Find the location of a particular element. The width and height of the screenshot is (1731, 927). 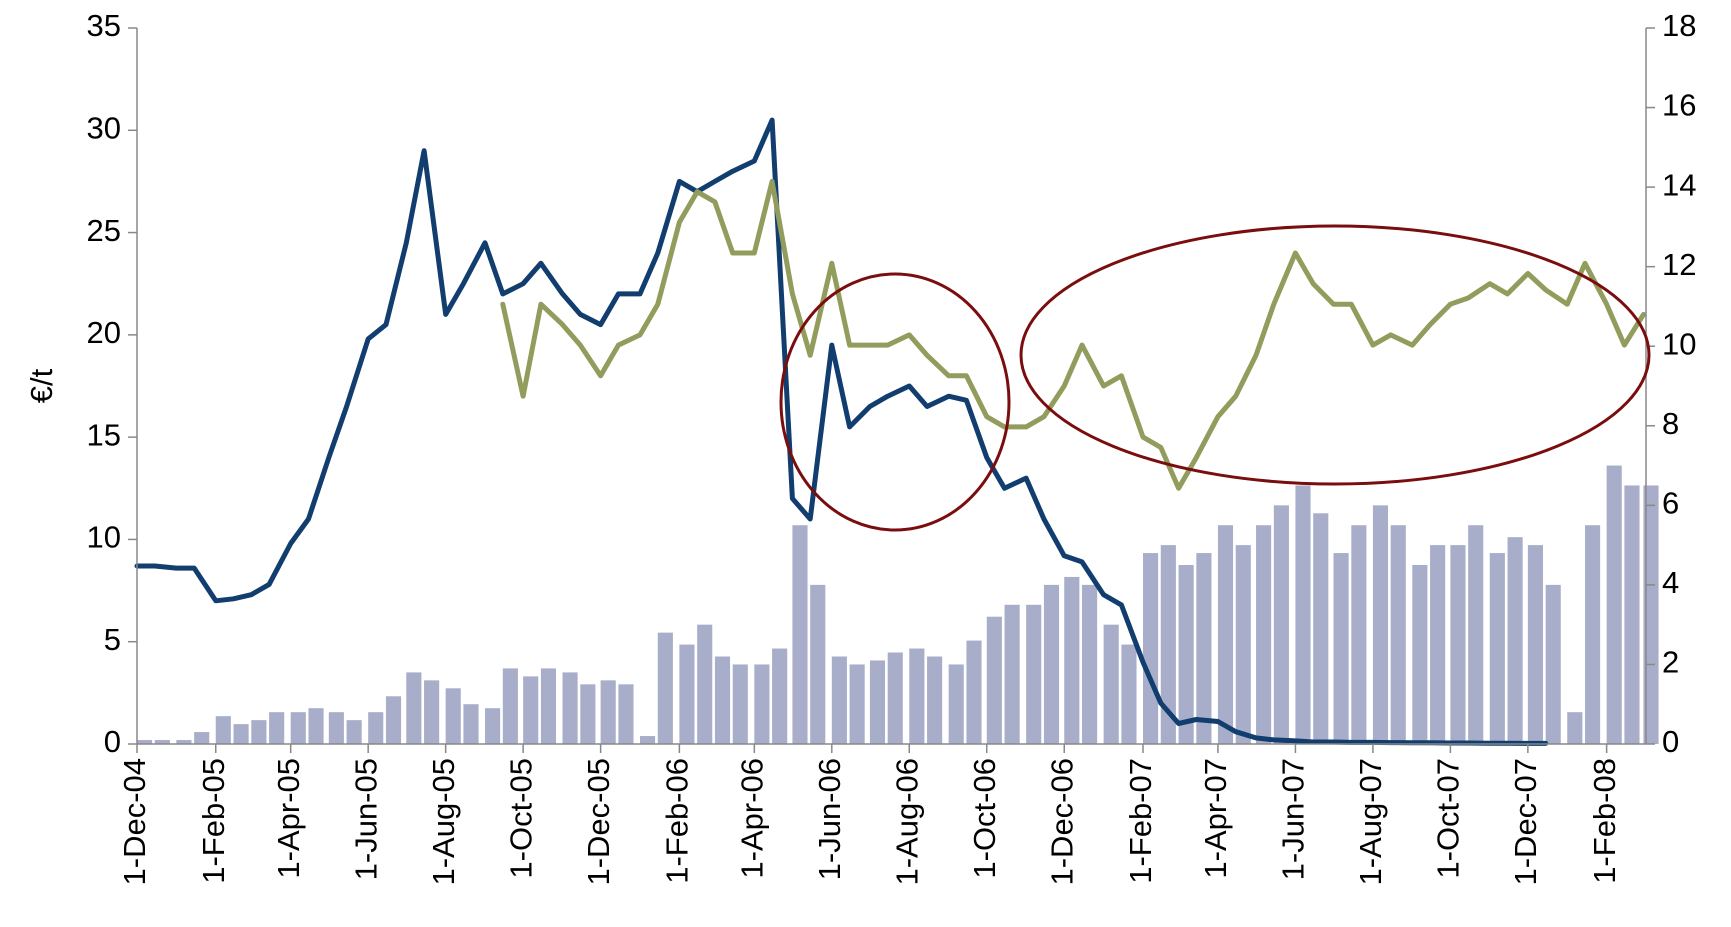

x-tick-label: 1-Dec-06 is located at coordinates (1061, 822).